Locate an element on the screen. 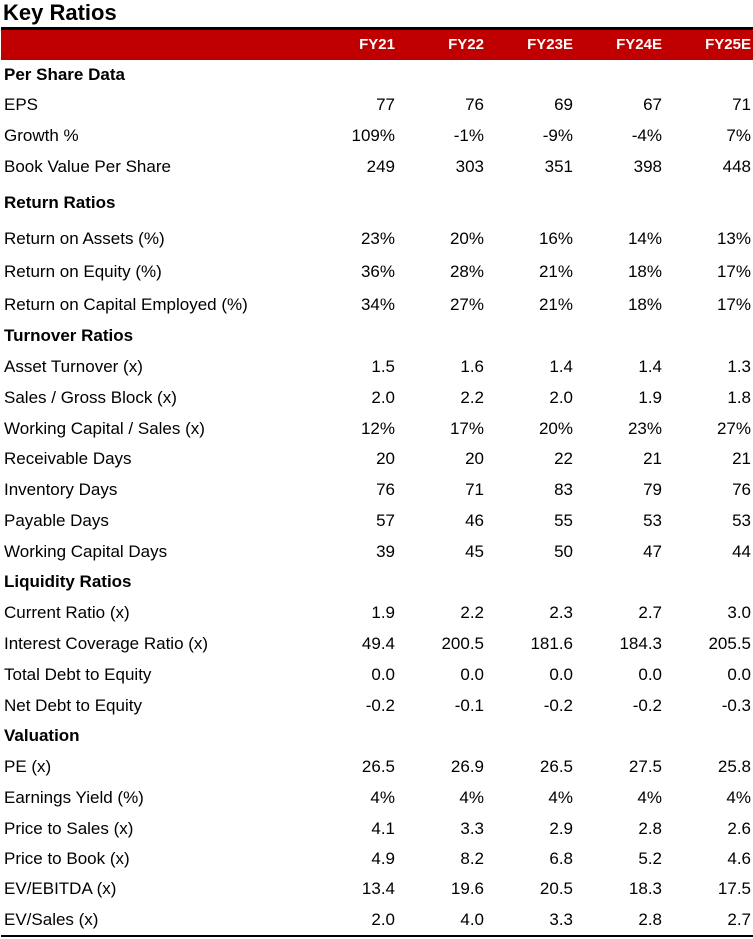 The height and width of the screenshot is (939, 753). column-header: FY22 is located at coordinates (466, 44).